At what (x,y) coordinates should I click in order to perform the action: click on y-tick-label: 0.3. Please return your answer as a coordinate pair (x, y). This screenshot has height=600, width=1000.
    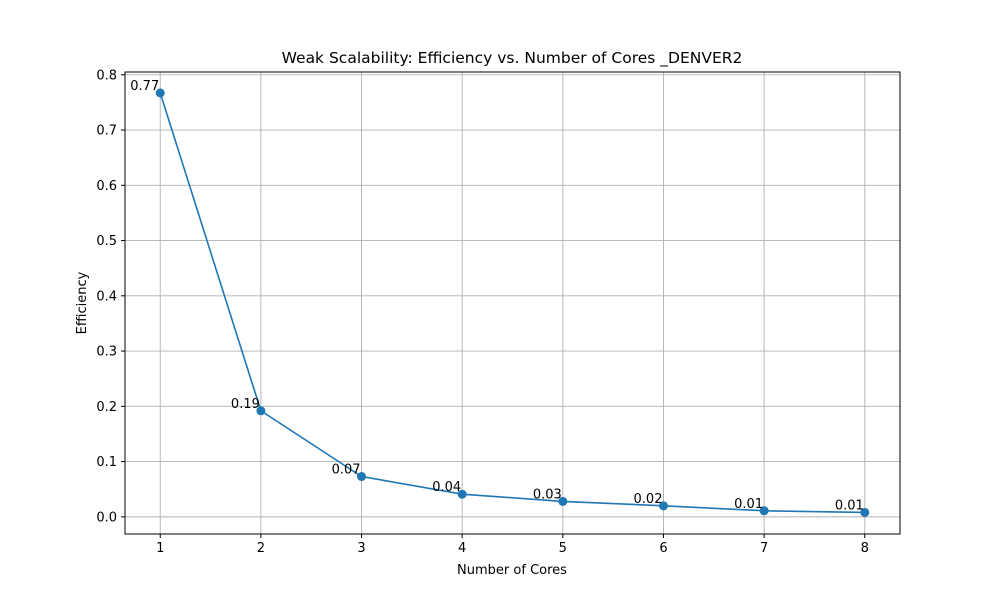
    Looking at the image, I should click on (106, 352).